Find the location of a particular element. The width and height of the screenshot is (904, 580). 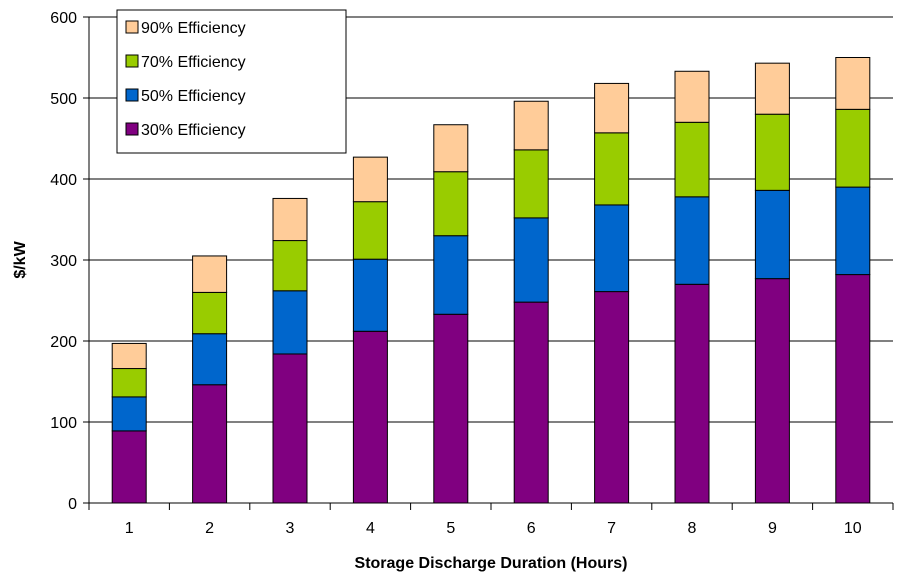

x-tick-label: 4 is located at coordinates (370, 528).